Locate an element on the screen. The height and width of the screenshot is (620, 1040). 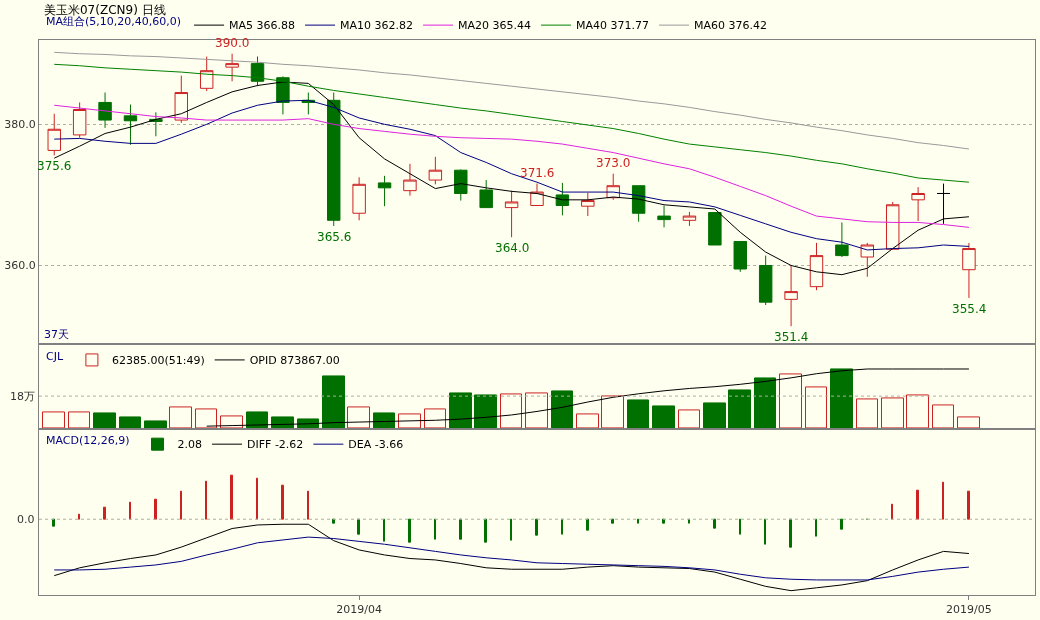
y-tick-label: 360.0 is located at coordinates (20, 266).